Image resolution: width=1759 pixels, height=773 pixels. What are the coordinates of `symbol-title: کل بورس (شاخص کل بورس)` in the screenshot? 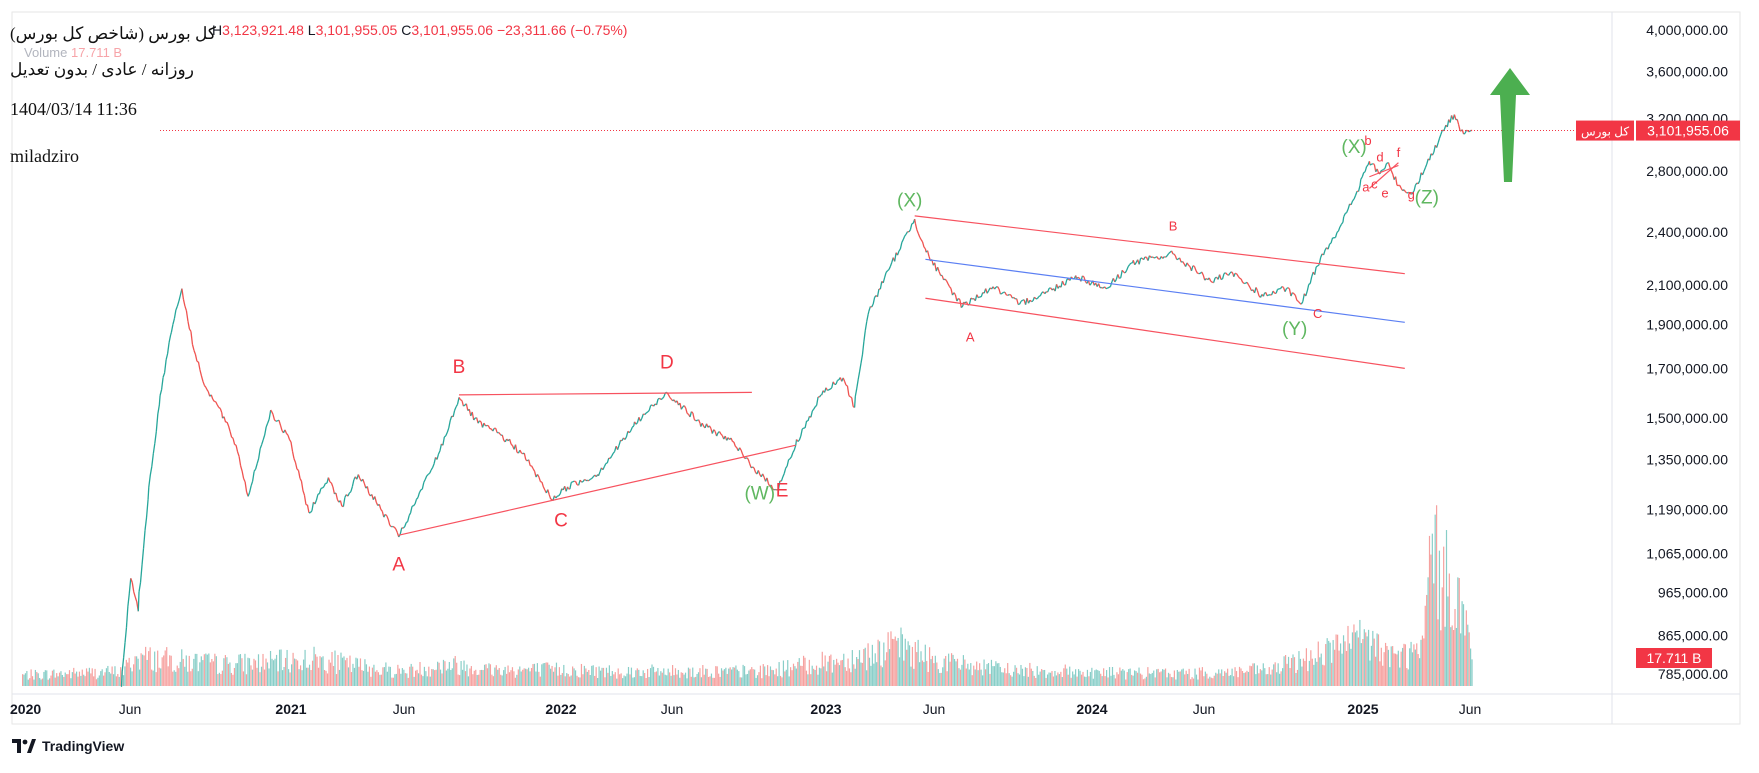 It's located at (113, 34).